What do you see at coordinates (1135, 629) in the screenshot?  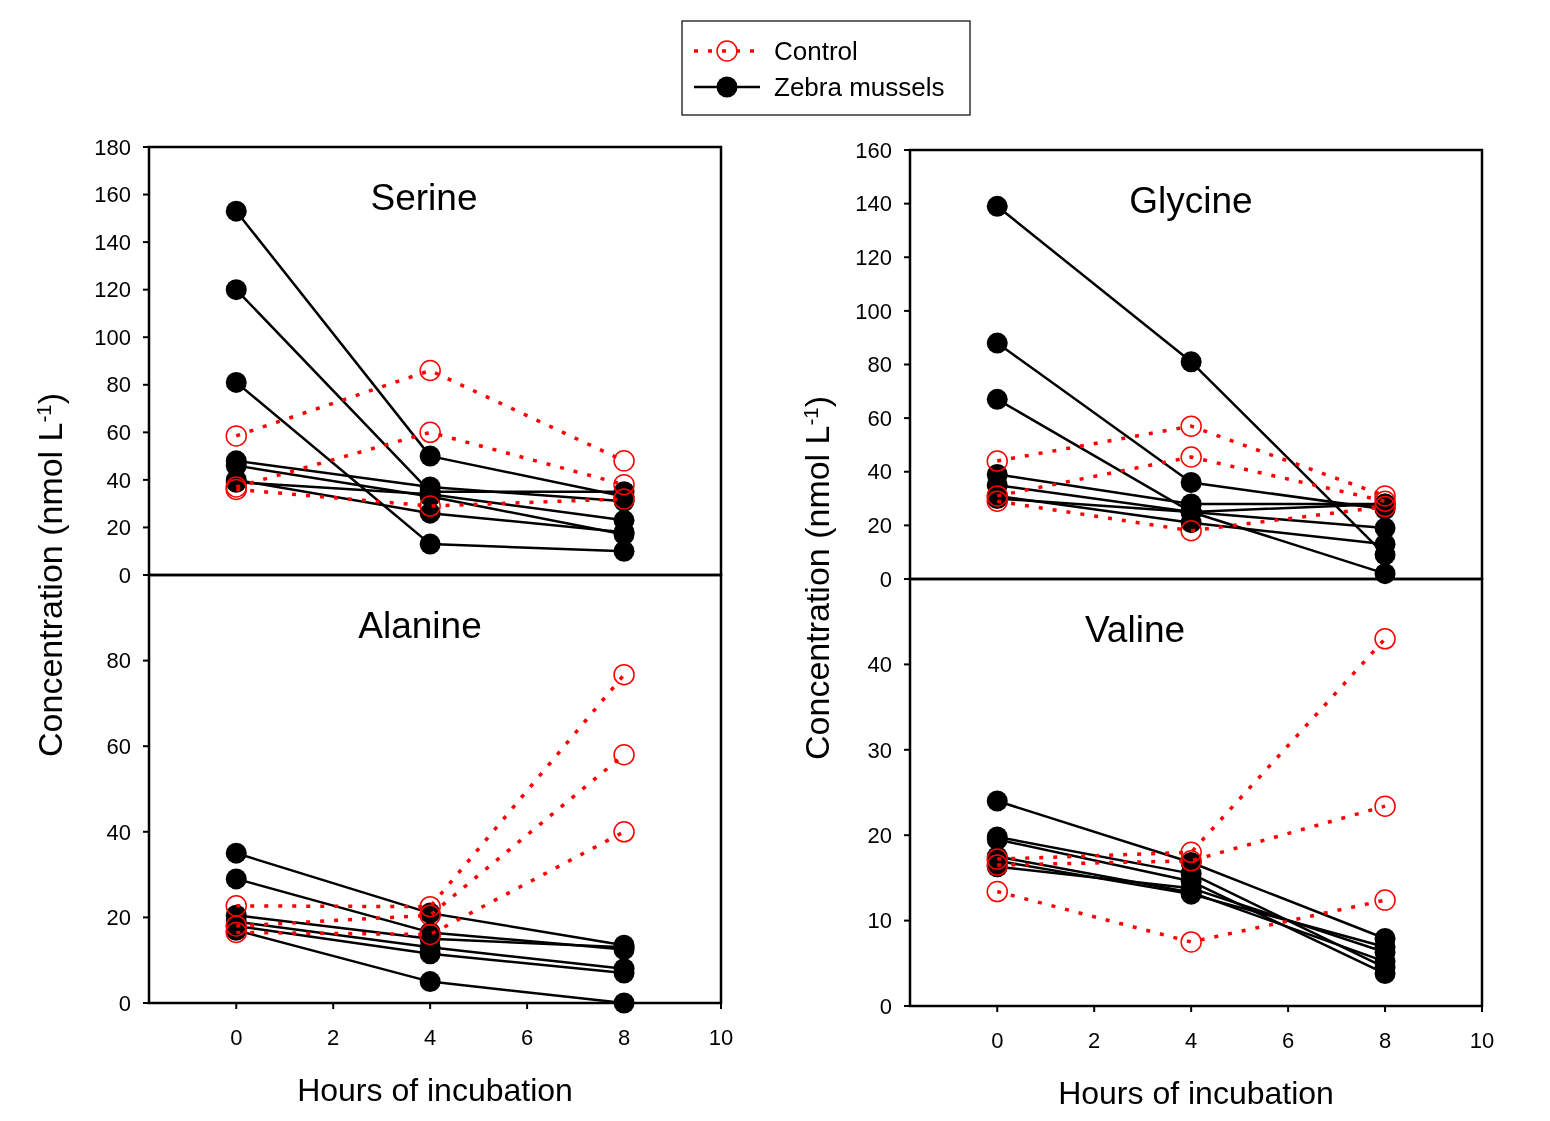 I see `text: Valine` at bounding box center [1135, 629].